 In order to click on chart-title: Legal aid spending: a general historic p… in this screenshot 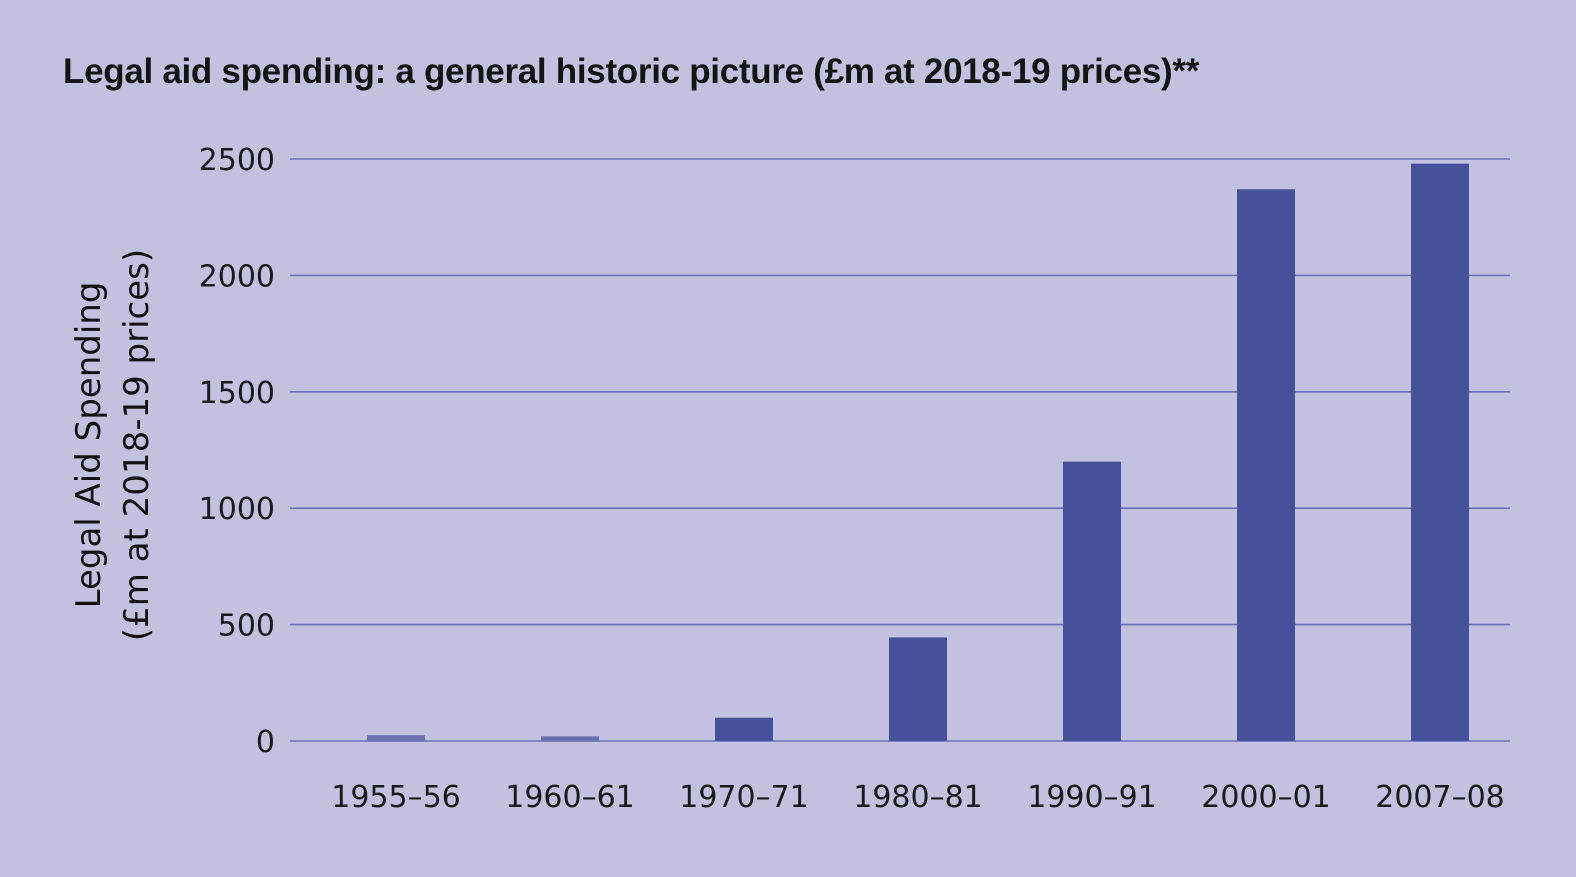, I will do `click(631, 71)`.